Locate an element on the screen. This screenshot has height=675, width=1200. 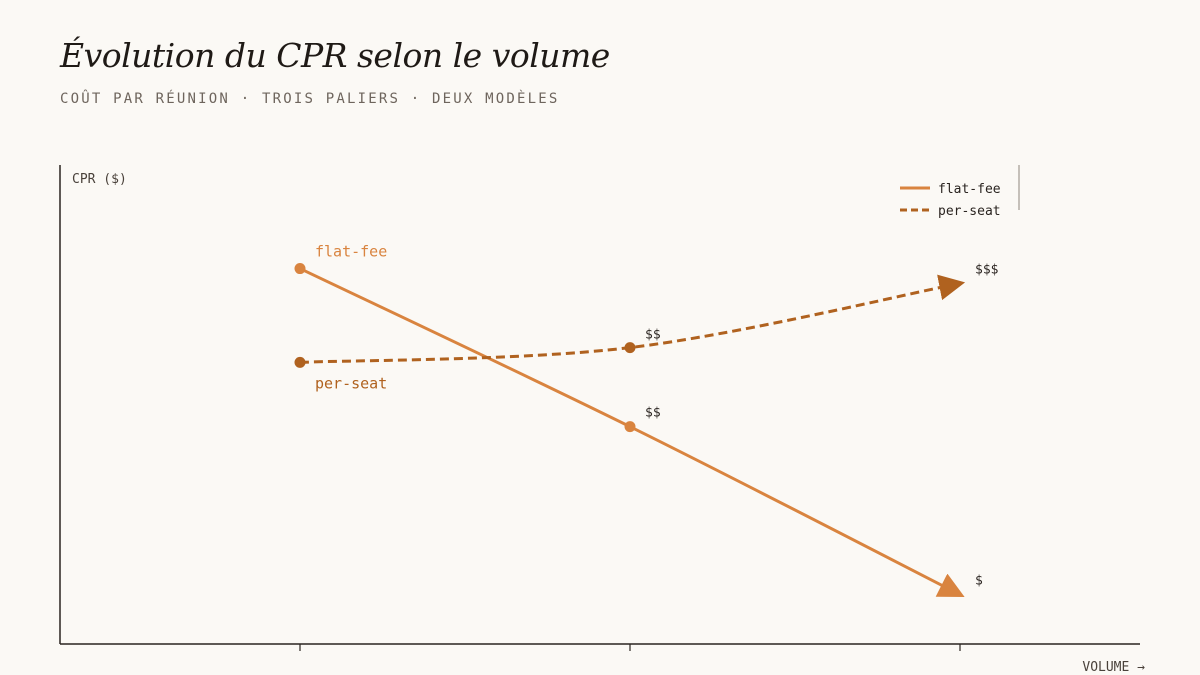
chart-legend: flat-fee per-seat is located at coordinates (960, 192).